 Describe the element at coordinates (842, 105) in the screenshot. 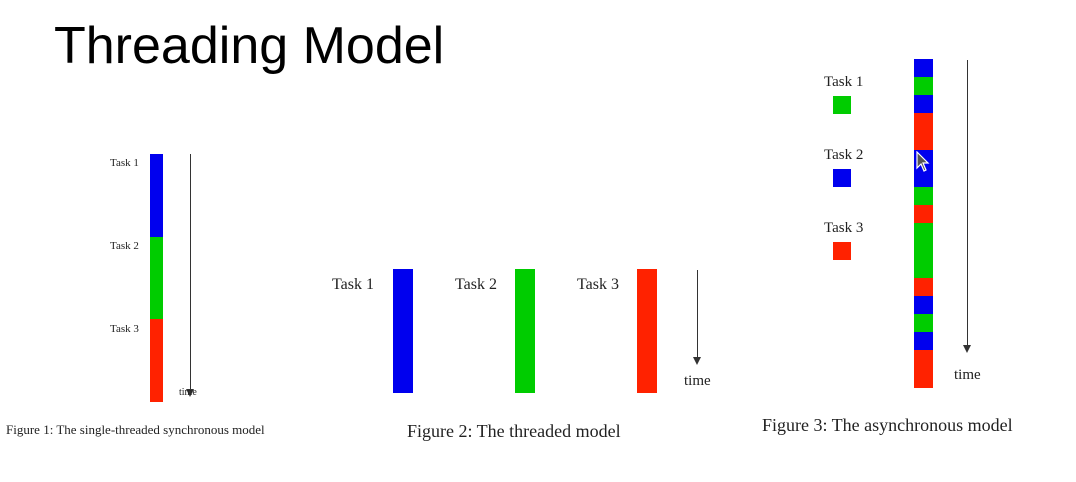

I see `fig3-legend-task1-swatch` at that location.